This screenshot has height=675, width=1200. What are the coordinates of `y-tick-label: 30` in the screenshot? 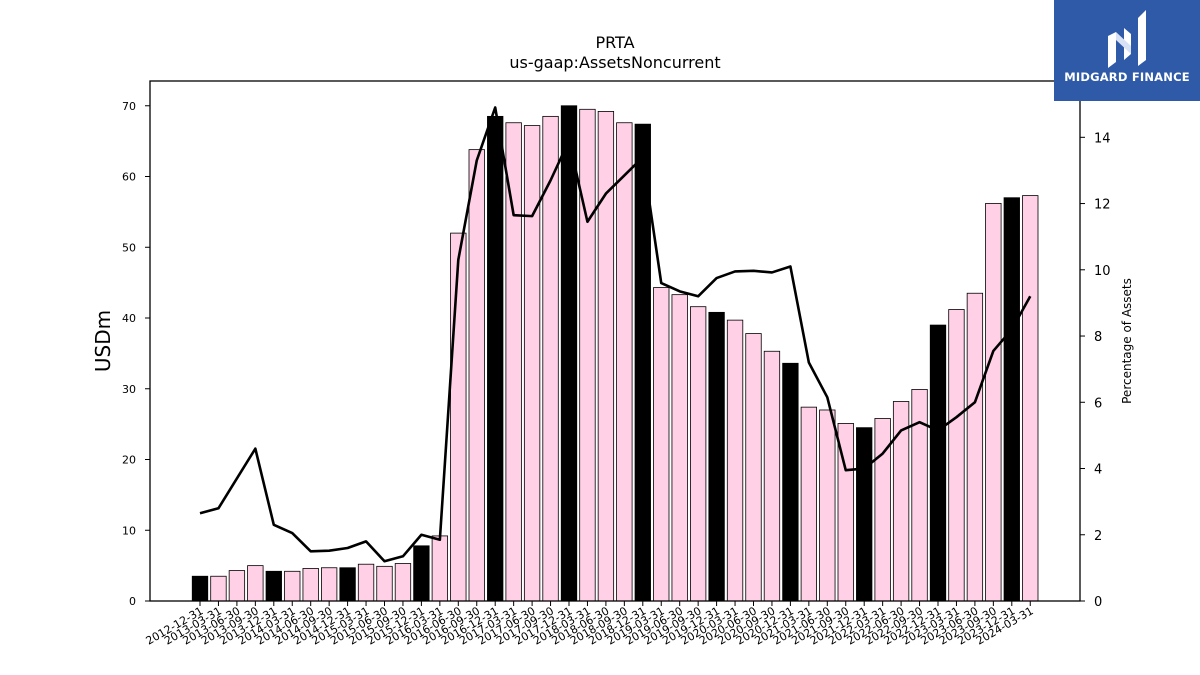 It's located at (129, 389).